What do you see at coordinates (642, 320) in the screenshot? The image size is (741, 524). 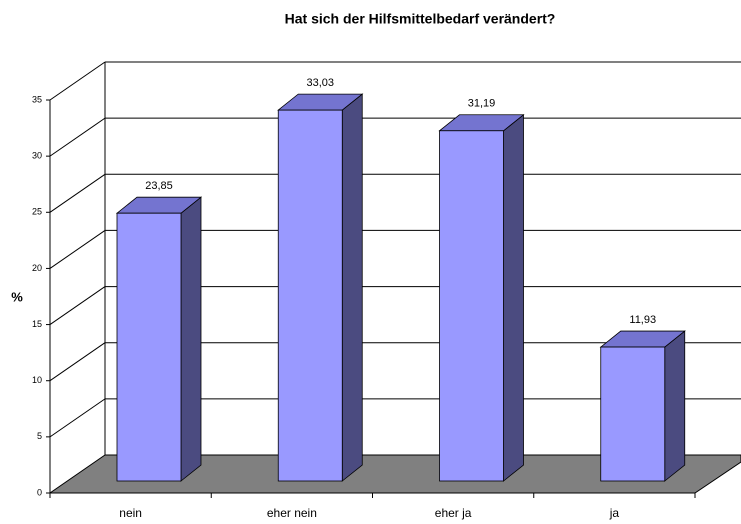 I see `data-label: 11,93` at bounding box center [642, 320].